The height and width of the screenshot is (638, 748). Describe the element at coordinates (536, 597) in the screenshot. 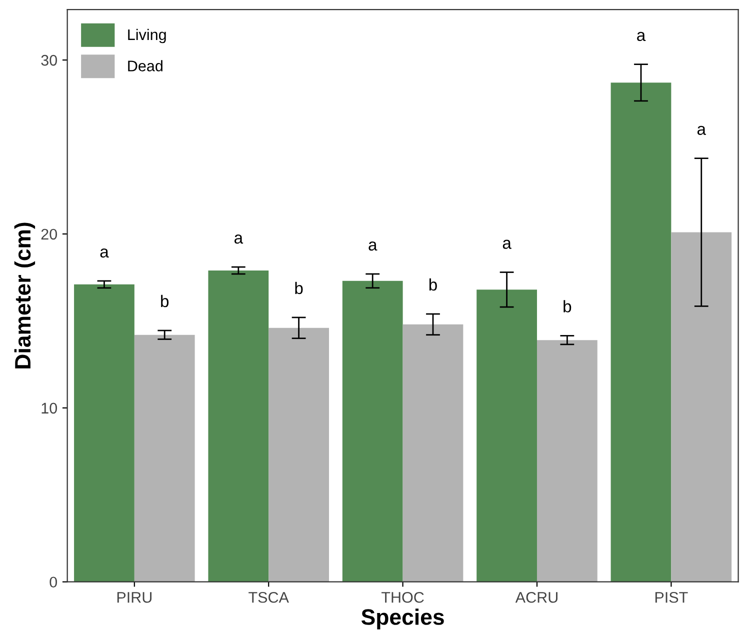

I see `x-tick-label: ACRU` at that location.